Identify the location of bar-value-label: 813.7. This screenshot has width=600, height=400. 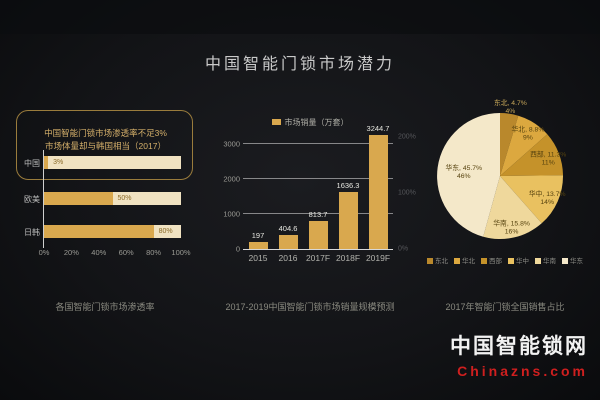
(318, 214).